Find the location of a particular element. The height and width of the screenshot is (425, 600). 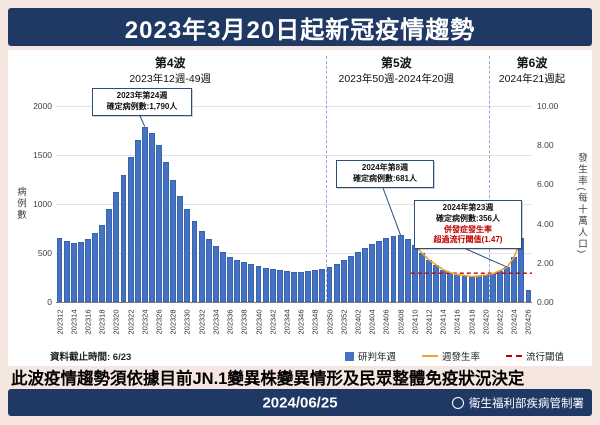

x-axis-tick-label: 202318 is located at coordinates (102, 322).